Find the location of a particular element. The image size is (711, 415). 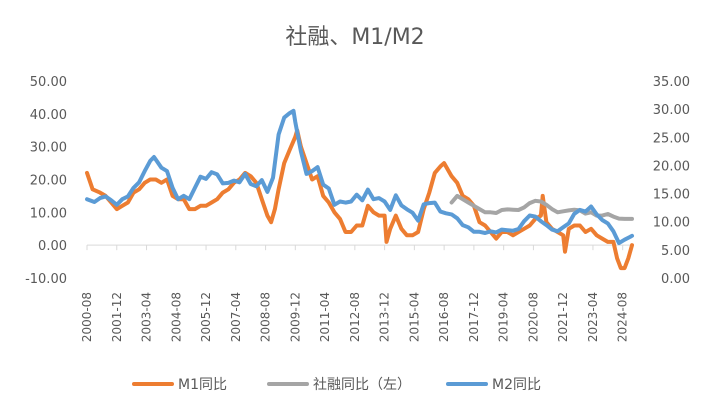

x-tick-label: 2005-12 is located at coordinates (206, 317).